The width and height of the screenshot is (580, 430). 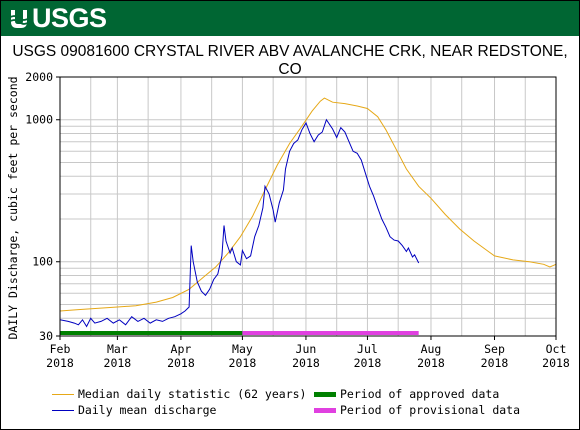 I want to click on x-tick-label-month: Aug, so click(x=431, y=349).